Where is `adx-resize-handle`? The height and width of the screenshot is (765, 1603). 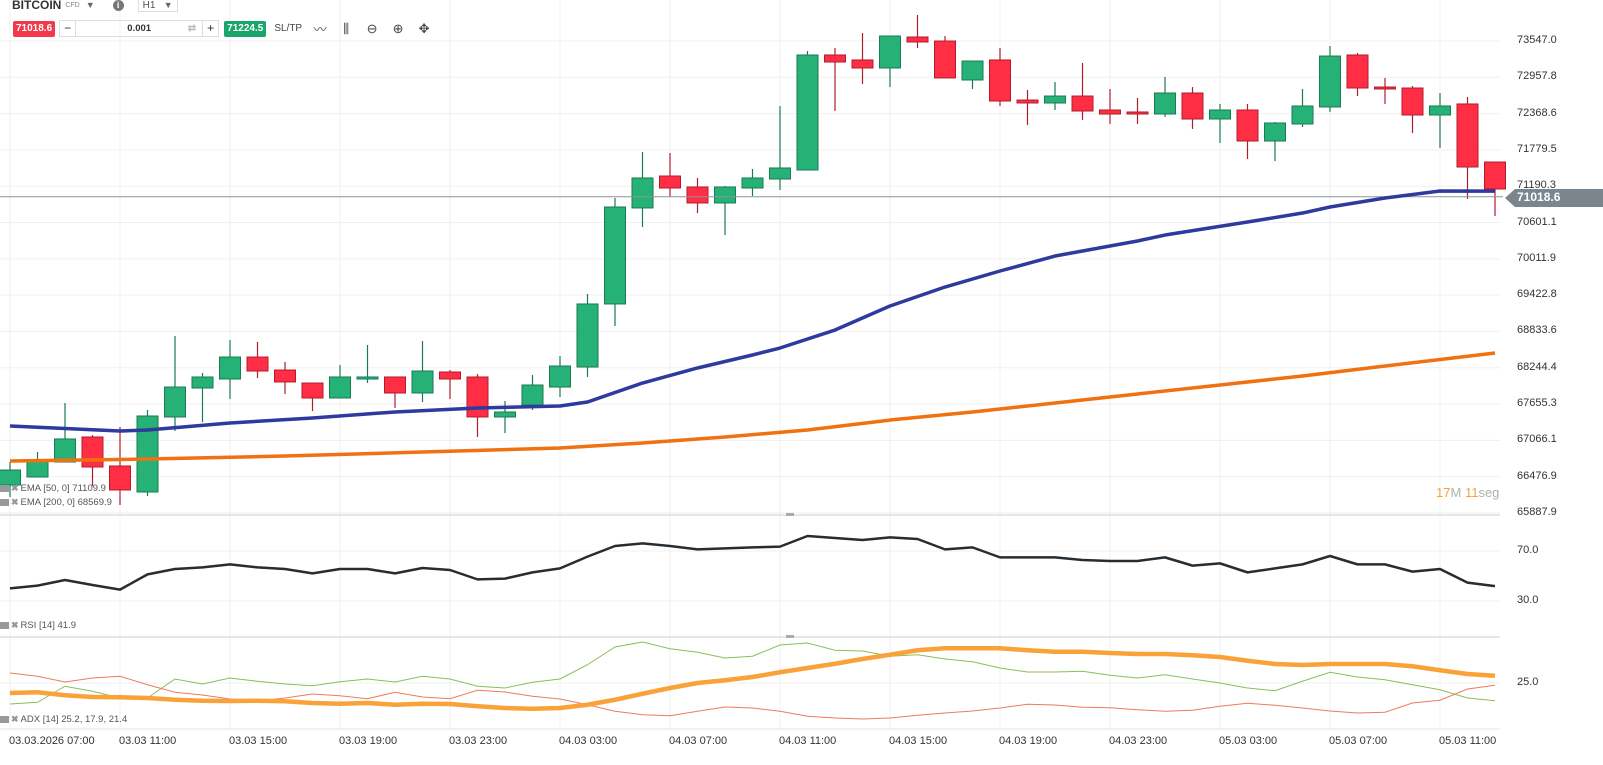 adx-resize-handle is located at coordinates (790, 636).